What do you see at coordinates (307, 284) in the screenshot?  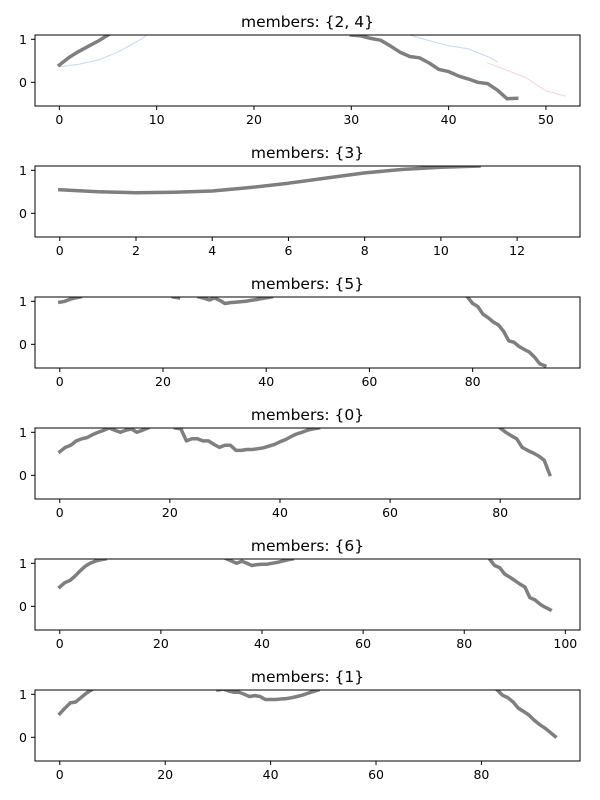 I see `subplot-title: members: {5}` at bounding box center [307, 284].